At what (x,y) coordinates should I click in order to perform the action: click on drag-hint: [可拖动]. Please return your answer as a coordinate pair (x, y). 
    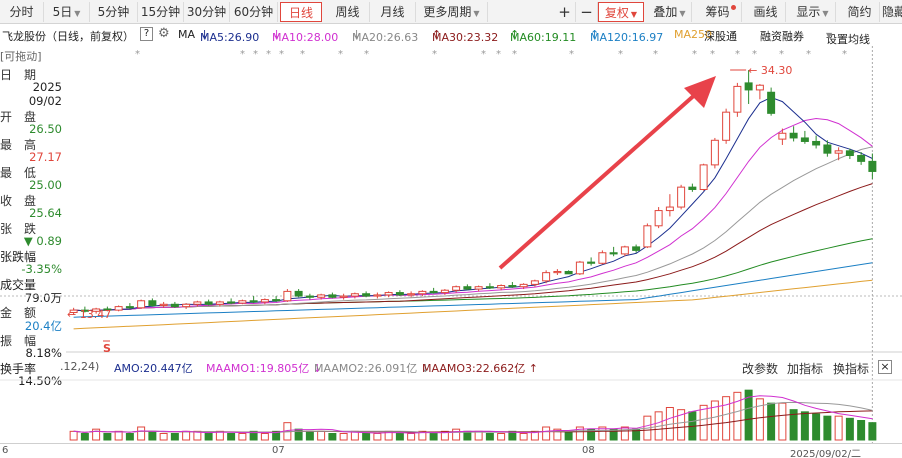
    Looking at the image, I should click on (21, 56).